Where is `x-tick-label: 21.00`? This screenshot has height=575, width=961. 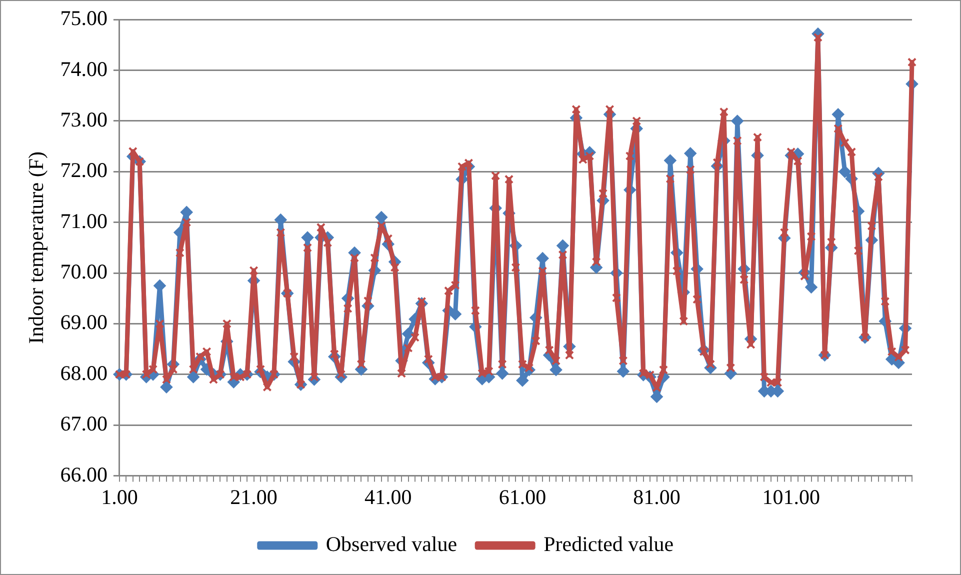
x-tick-label: 21.00 is located at coordinates (254, 496).